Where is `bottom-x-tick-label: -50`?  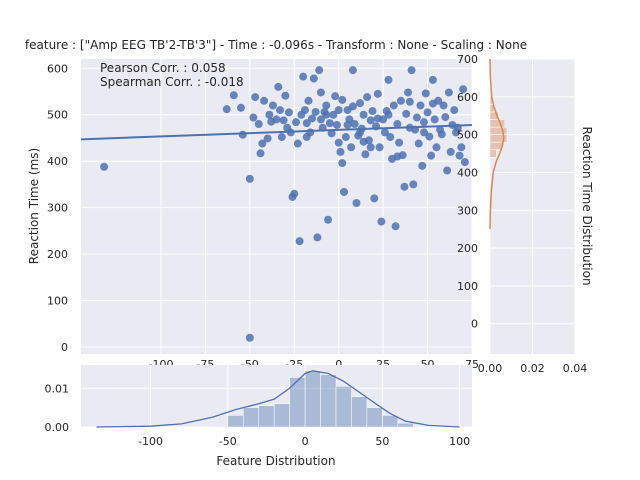
bottom-x-tick-label: -50 is located at coordinates (228, 441).